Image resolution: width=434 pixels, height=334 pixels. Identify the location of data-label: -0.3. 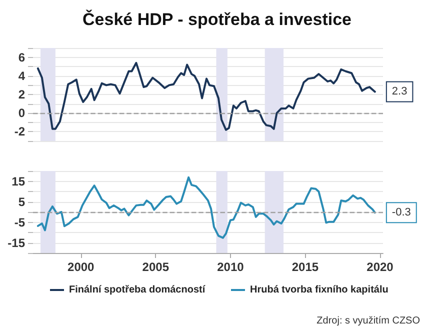
(401, 212).